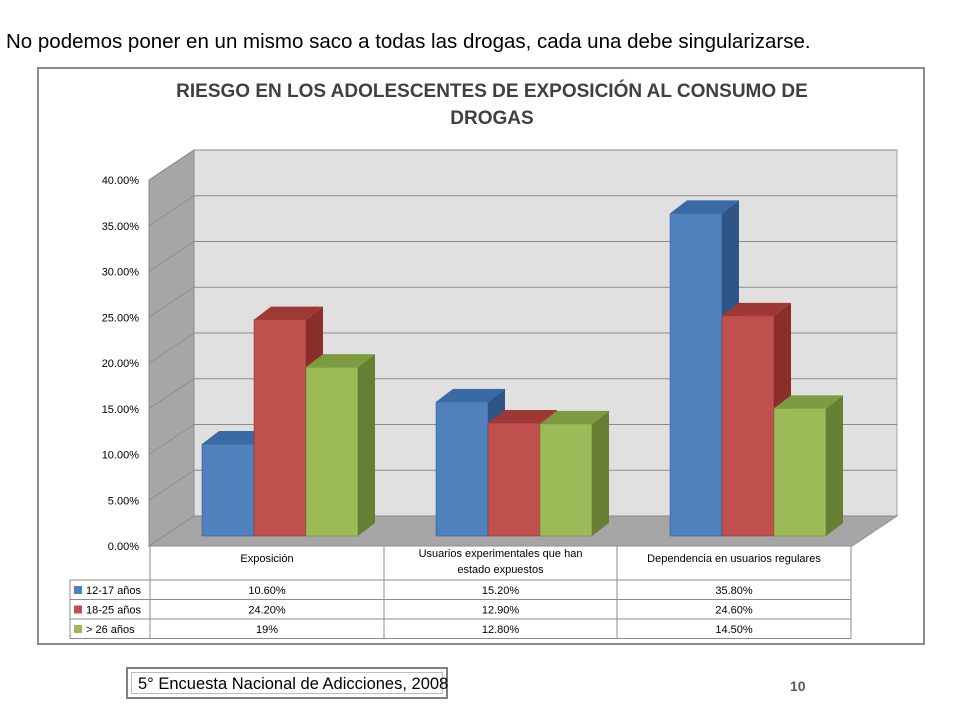  I want to click on source-text: 5° Encuesta Nacional de Adicciones, 2008, so click(293, 684).